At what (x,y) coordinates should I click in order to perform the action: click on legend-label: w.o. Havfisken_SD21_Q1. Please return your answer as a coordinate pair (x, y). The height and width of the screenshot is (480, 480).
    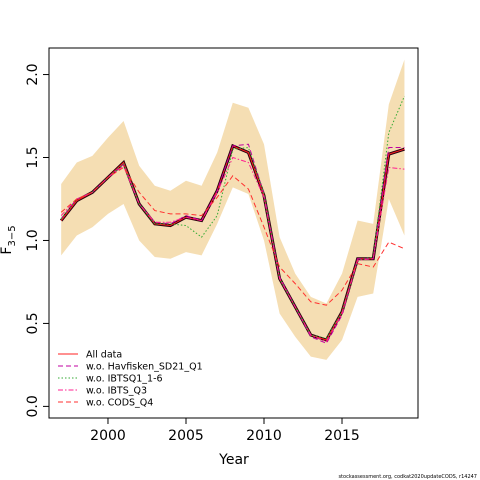
    Looking at the image, I should click on (144, 367).